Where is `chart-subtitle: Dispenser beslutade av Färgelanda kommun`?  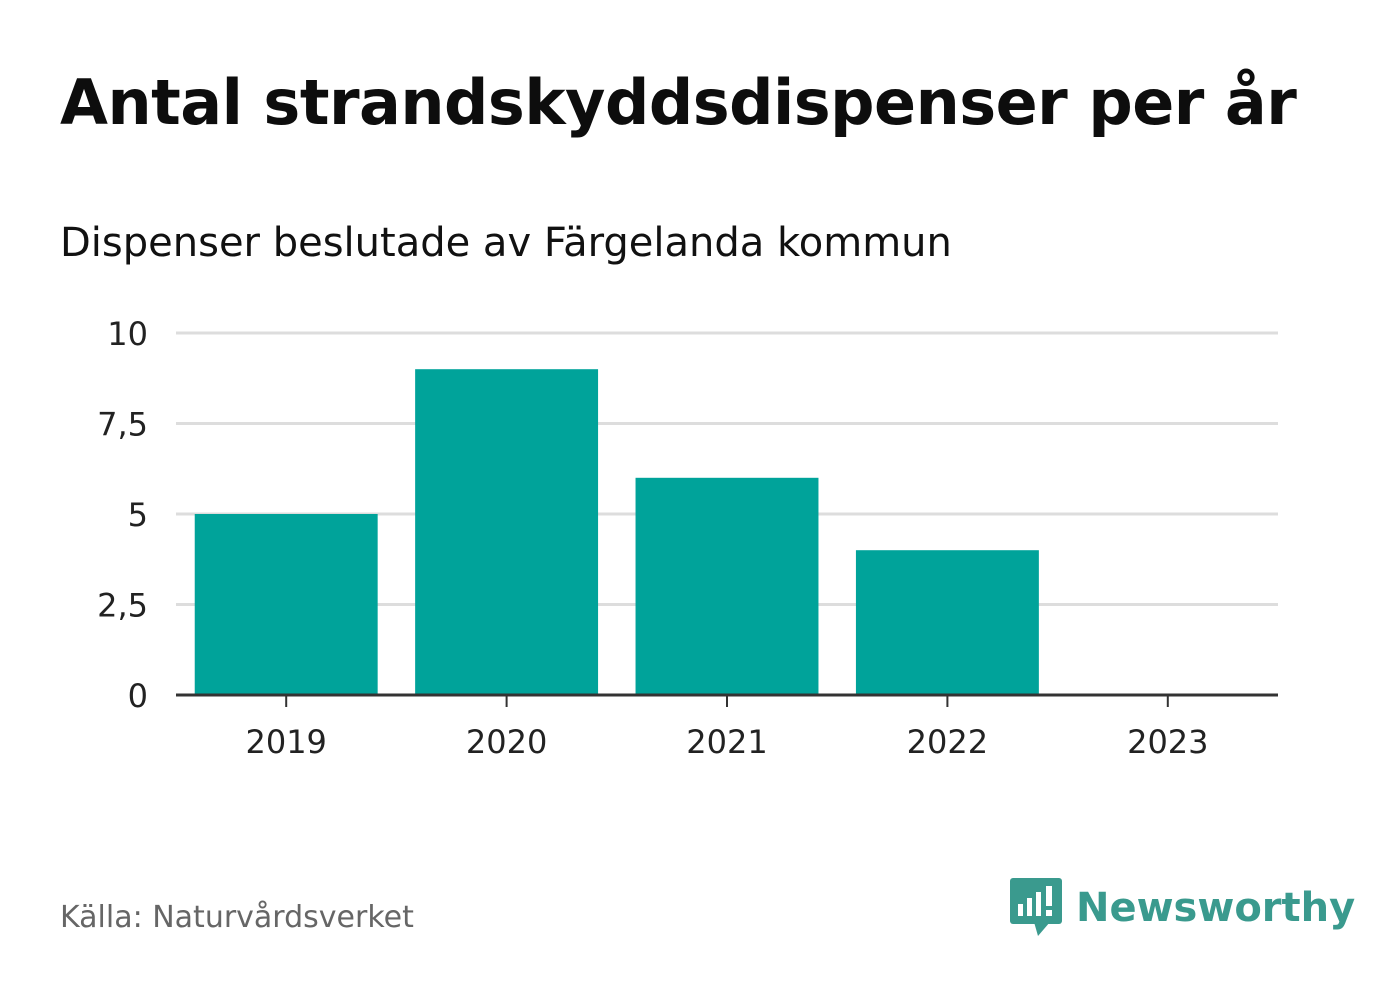 chart-subtitle: Dispenser beslutade av Färgelanda kommun is located at coordinates (506, 243).